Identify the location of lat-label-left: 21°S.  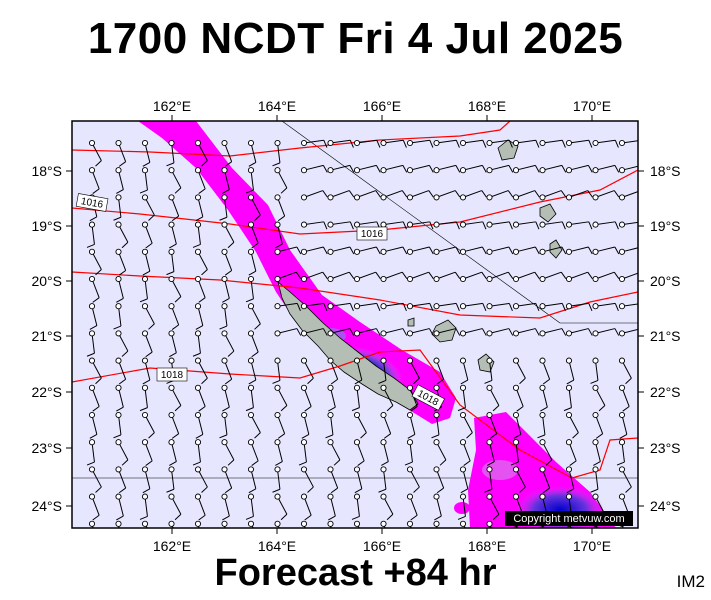
(46, 336).